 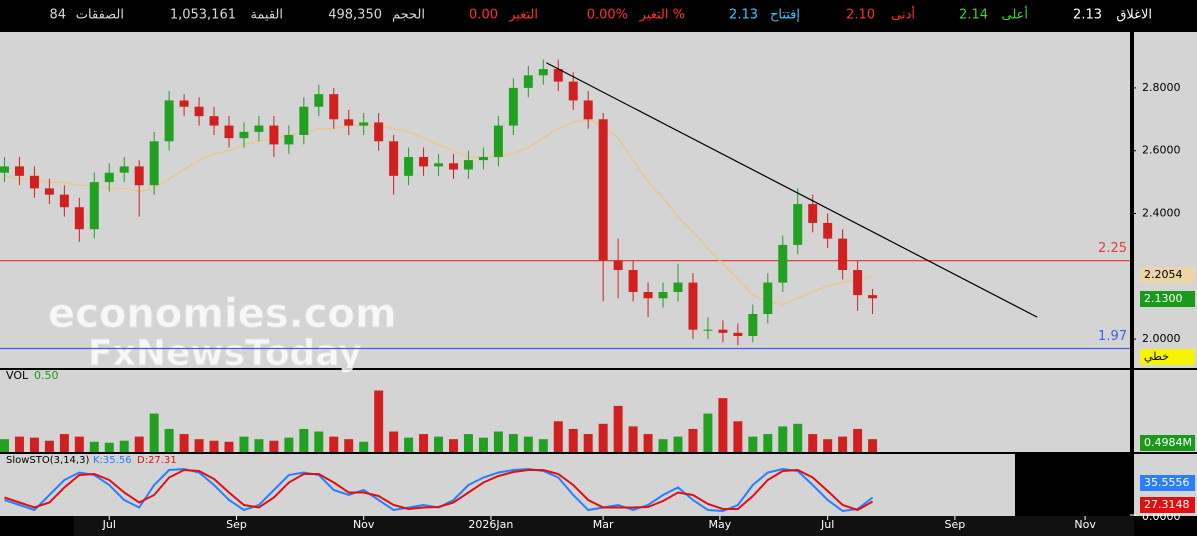 What do you see at coordinates (1165, 200) in the screenshot?
I see `price-axis` at bounding box center [1165, 200].